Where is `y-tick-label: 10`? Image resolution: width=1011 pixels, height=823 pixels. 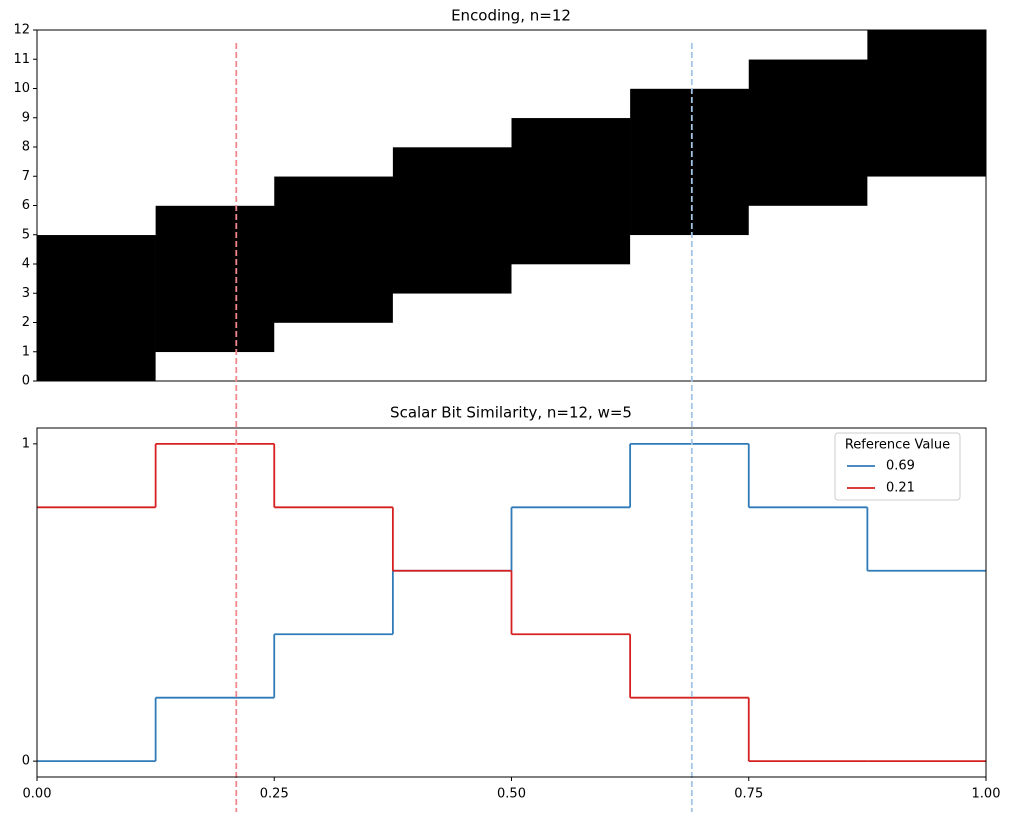 y-tick-label: 10 is located at coordinates (21, 88).